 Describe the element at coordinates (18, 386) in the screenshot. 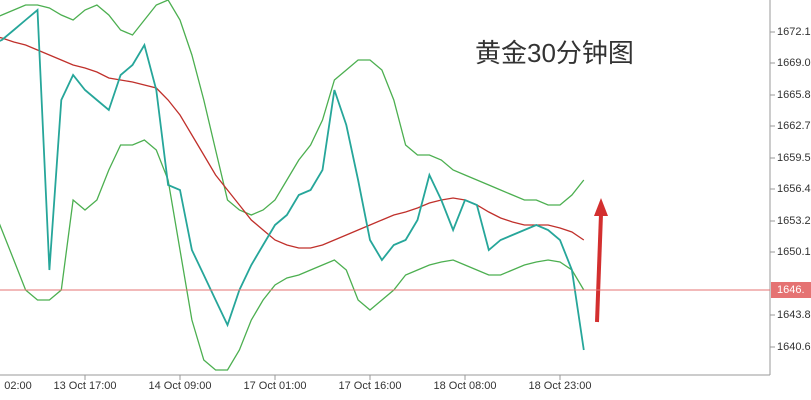

I see `x-tick-label: 02:00` at that location.